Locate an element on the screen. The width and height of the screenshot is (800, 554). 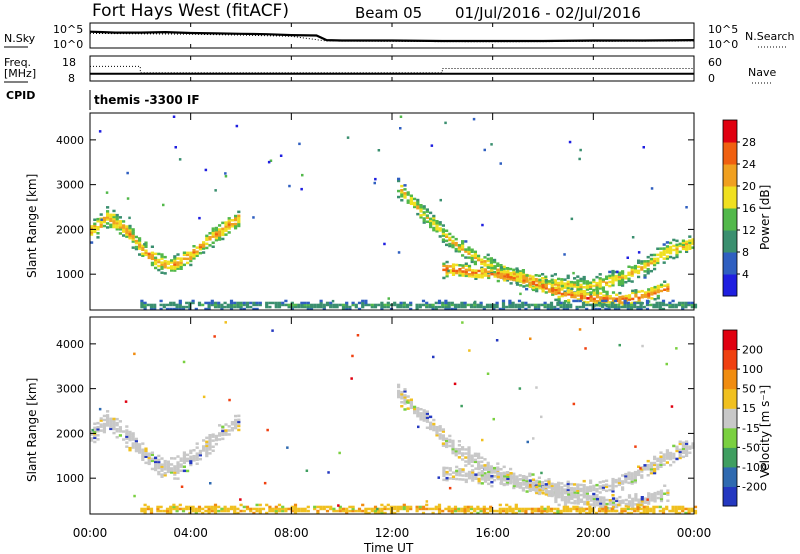
time-tick-label: 00:00 is located at coordinates (90, 533).